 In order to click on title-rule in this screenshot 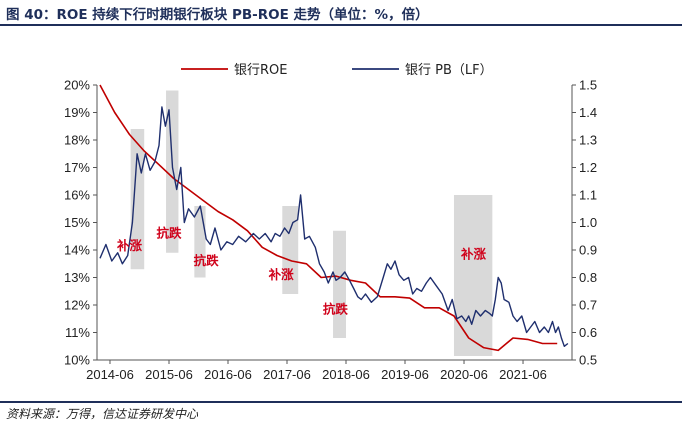, I will do `click(341, 25)`.